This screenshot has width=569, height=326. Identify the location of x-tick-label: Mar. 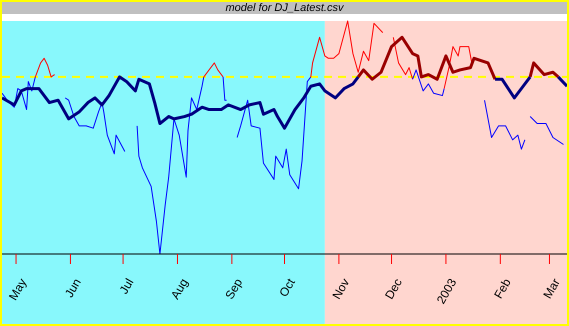
(551, 288).